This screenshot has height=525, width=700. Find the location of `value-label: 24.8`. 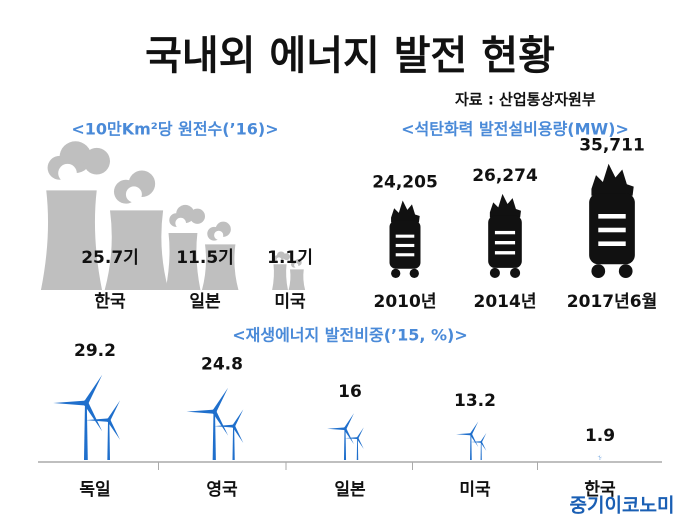

value-label: 24.8 is located at coordinates (222, 365).